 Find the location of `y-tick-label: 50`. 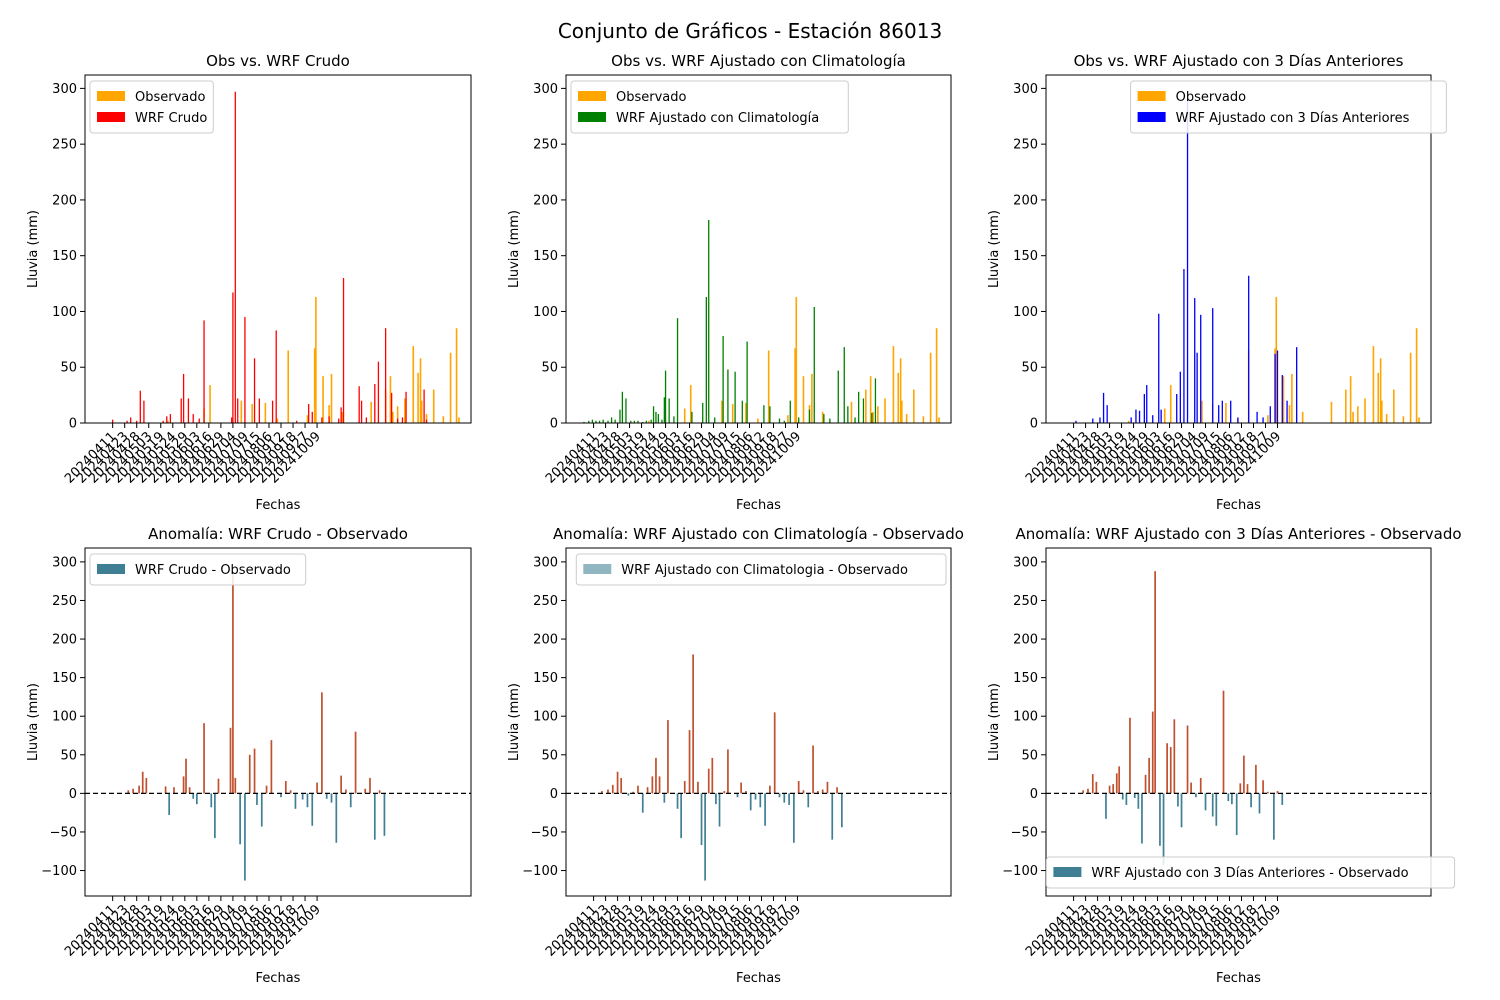

y-tick-label: 50 is located at coordinates (1029, 755).